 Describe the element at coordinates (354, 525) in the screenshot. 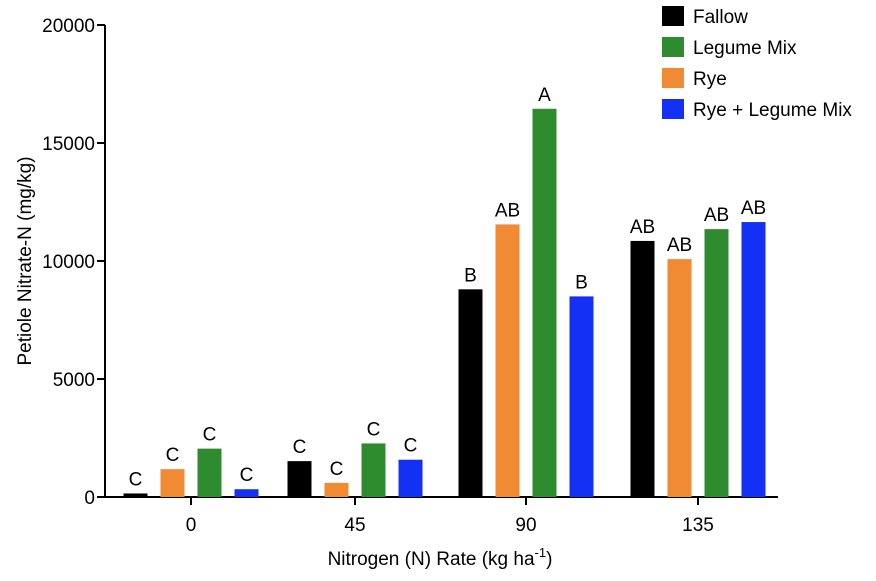

I see `x-tick-label: 45` at that location.